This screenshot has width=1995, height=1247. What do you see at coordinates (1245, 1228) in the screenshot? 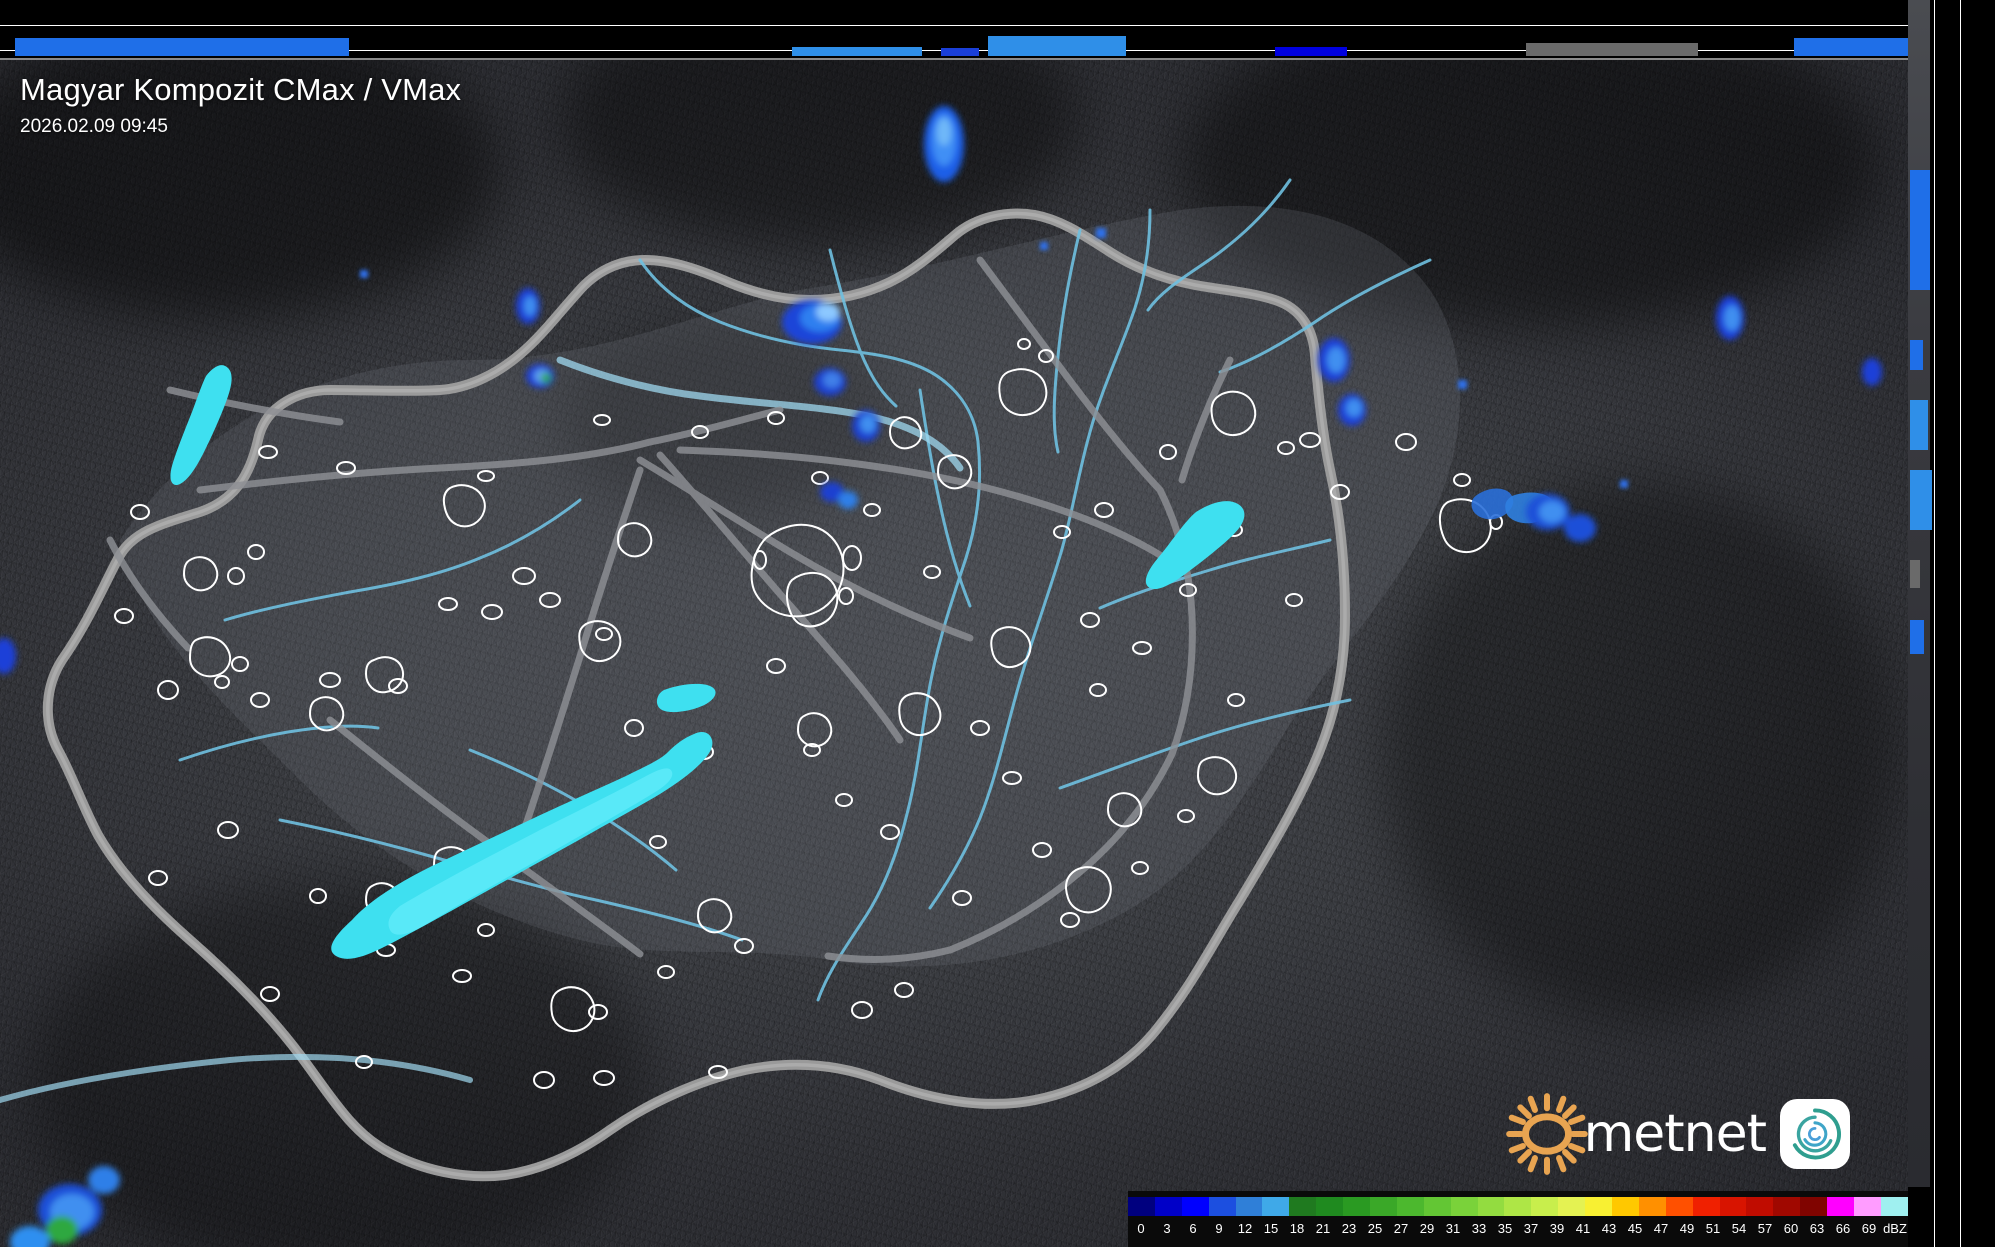
I see `color-scale-tick: 12` at bounding box center [1245, 1228].